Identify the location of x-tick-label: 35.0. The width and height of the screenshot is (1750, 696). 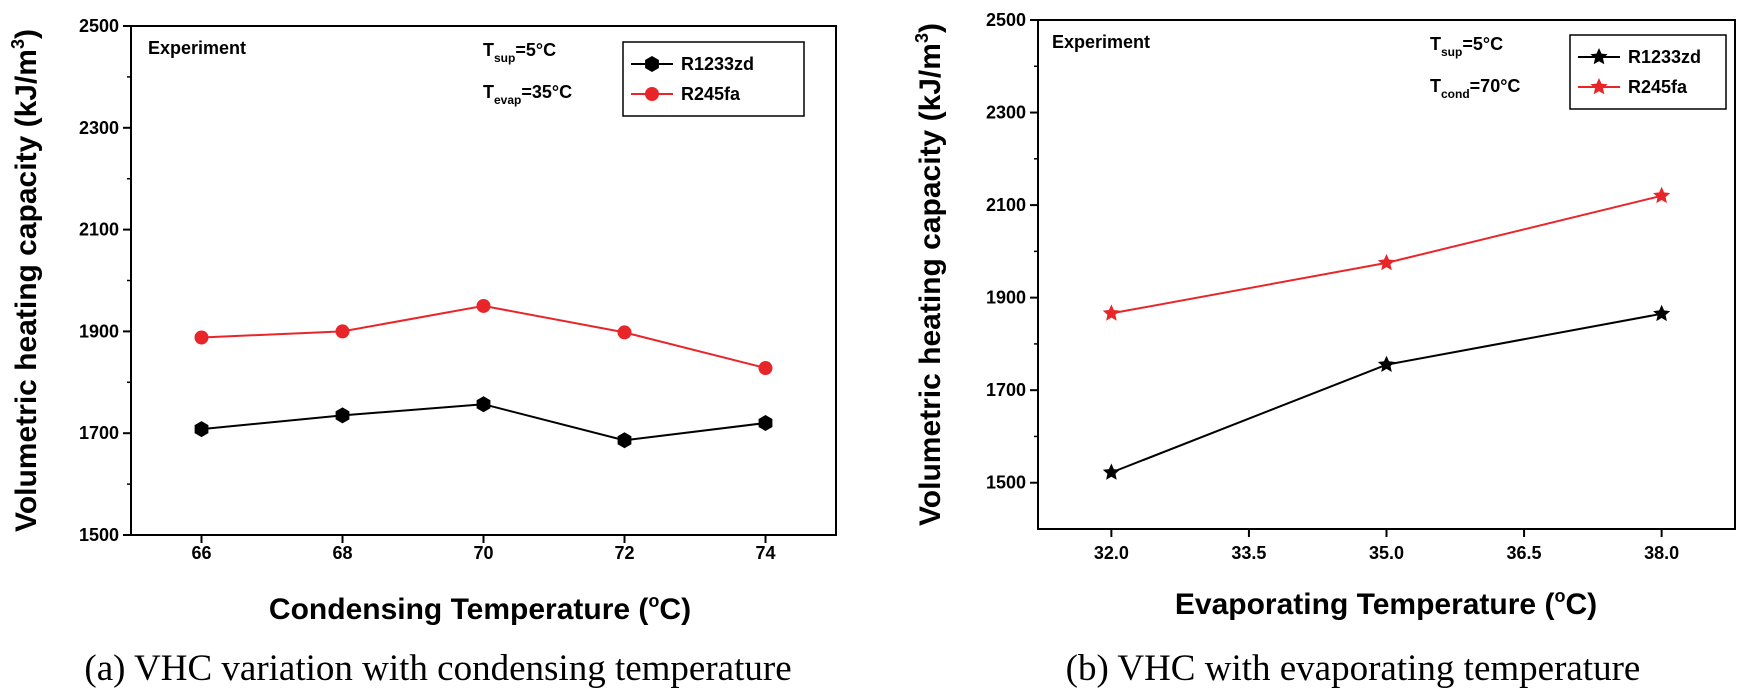
(1386, 553).